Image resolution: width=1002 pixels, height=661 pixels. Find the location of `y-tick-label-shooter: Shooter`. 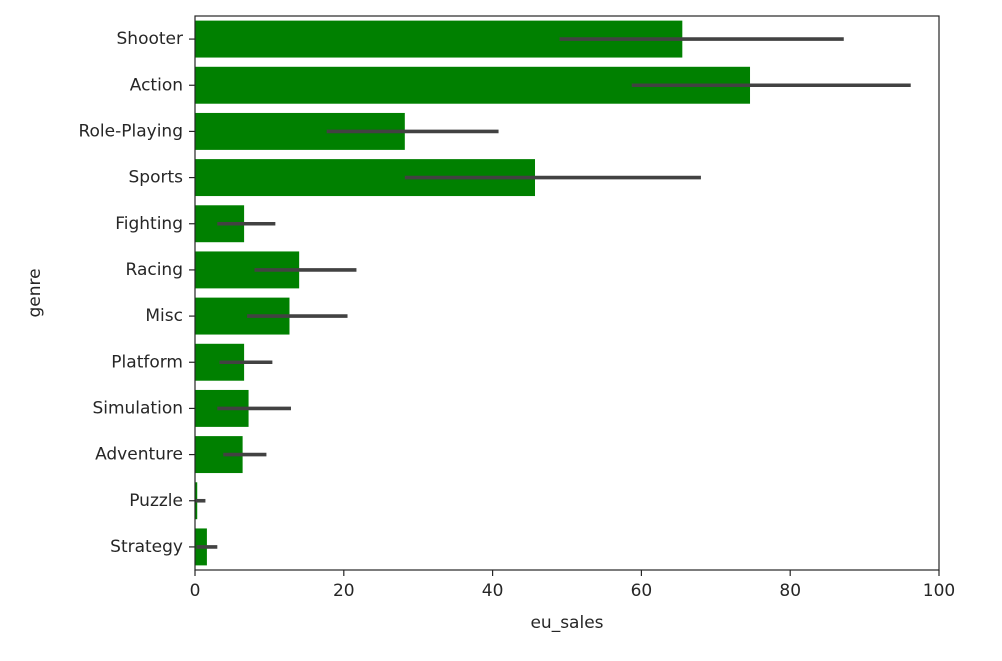

y-tick-label-shooter: Shooter is located at coordinates (150, 39).